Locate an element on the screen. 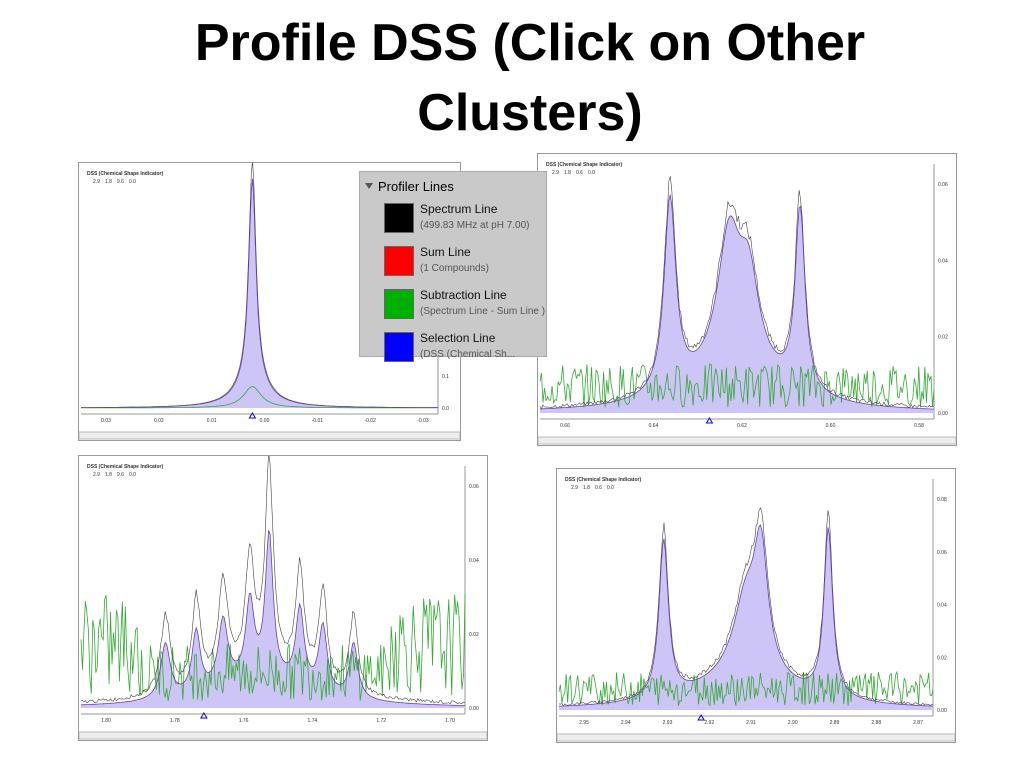  y-tick-label: 0.08 is located at coordinates (942, 500).